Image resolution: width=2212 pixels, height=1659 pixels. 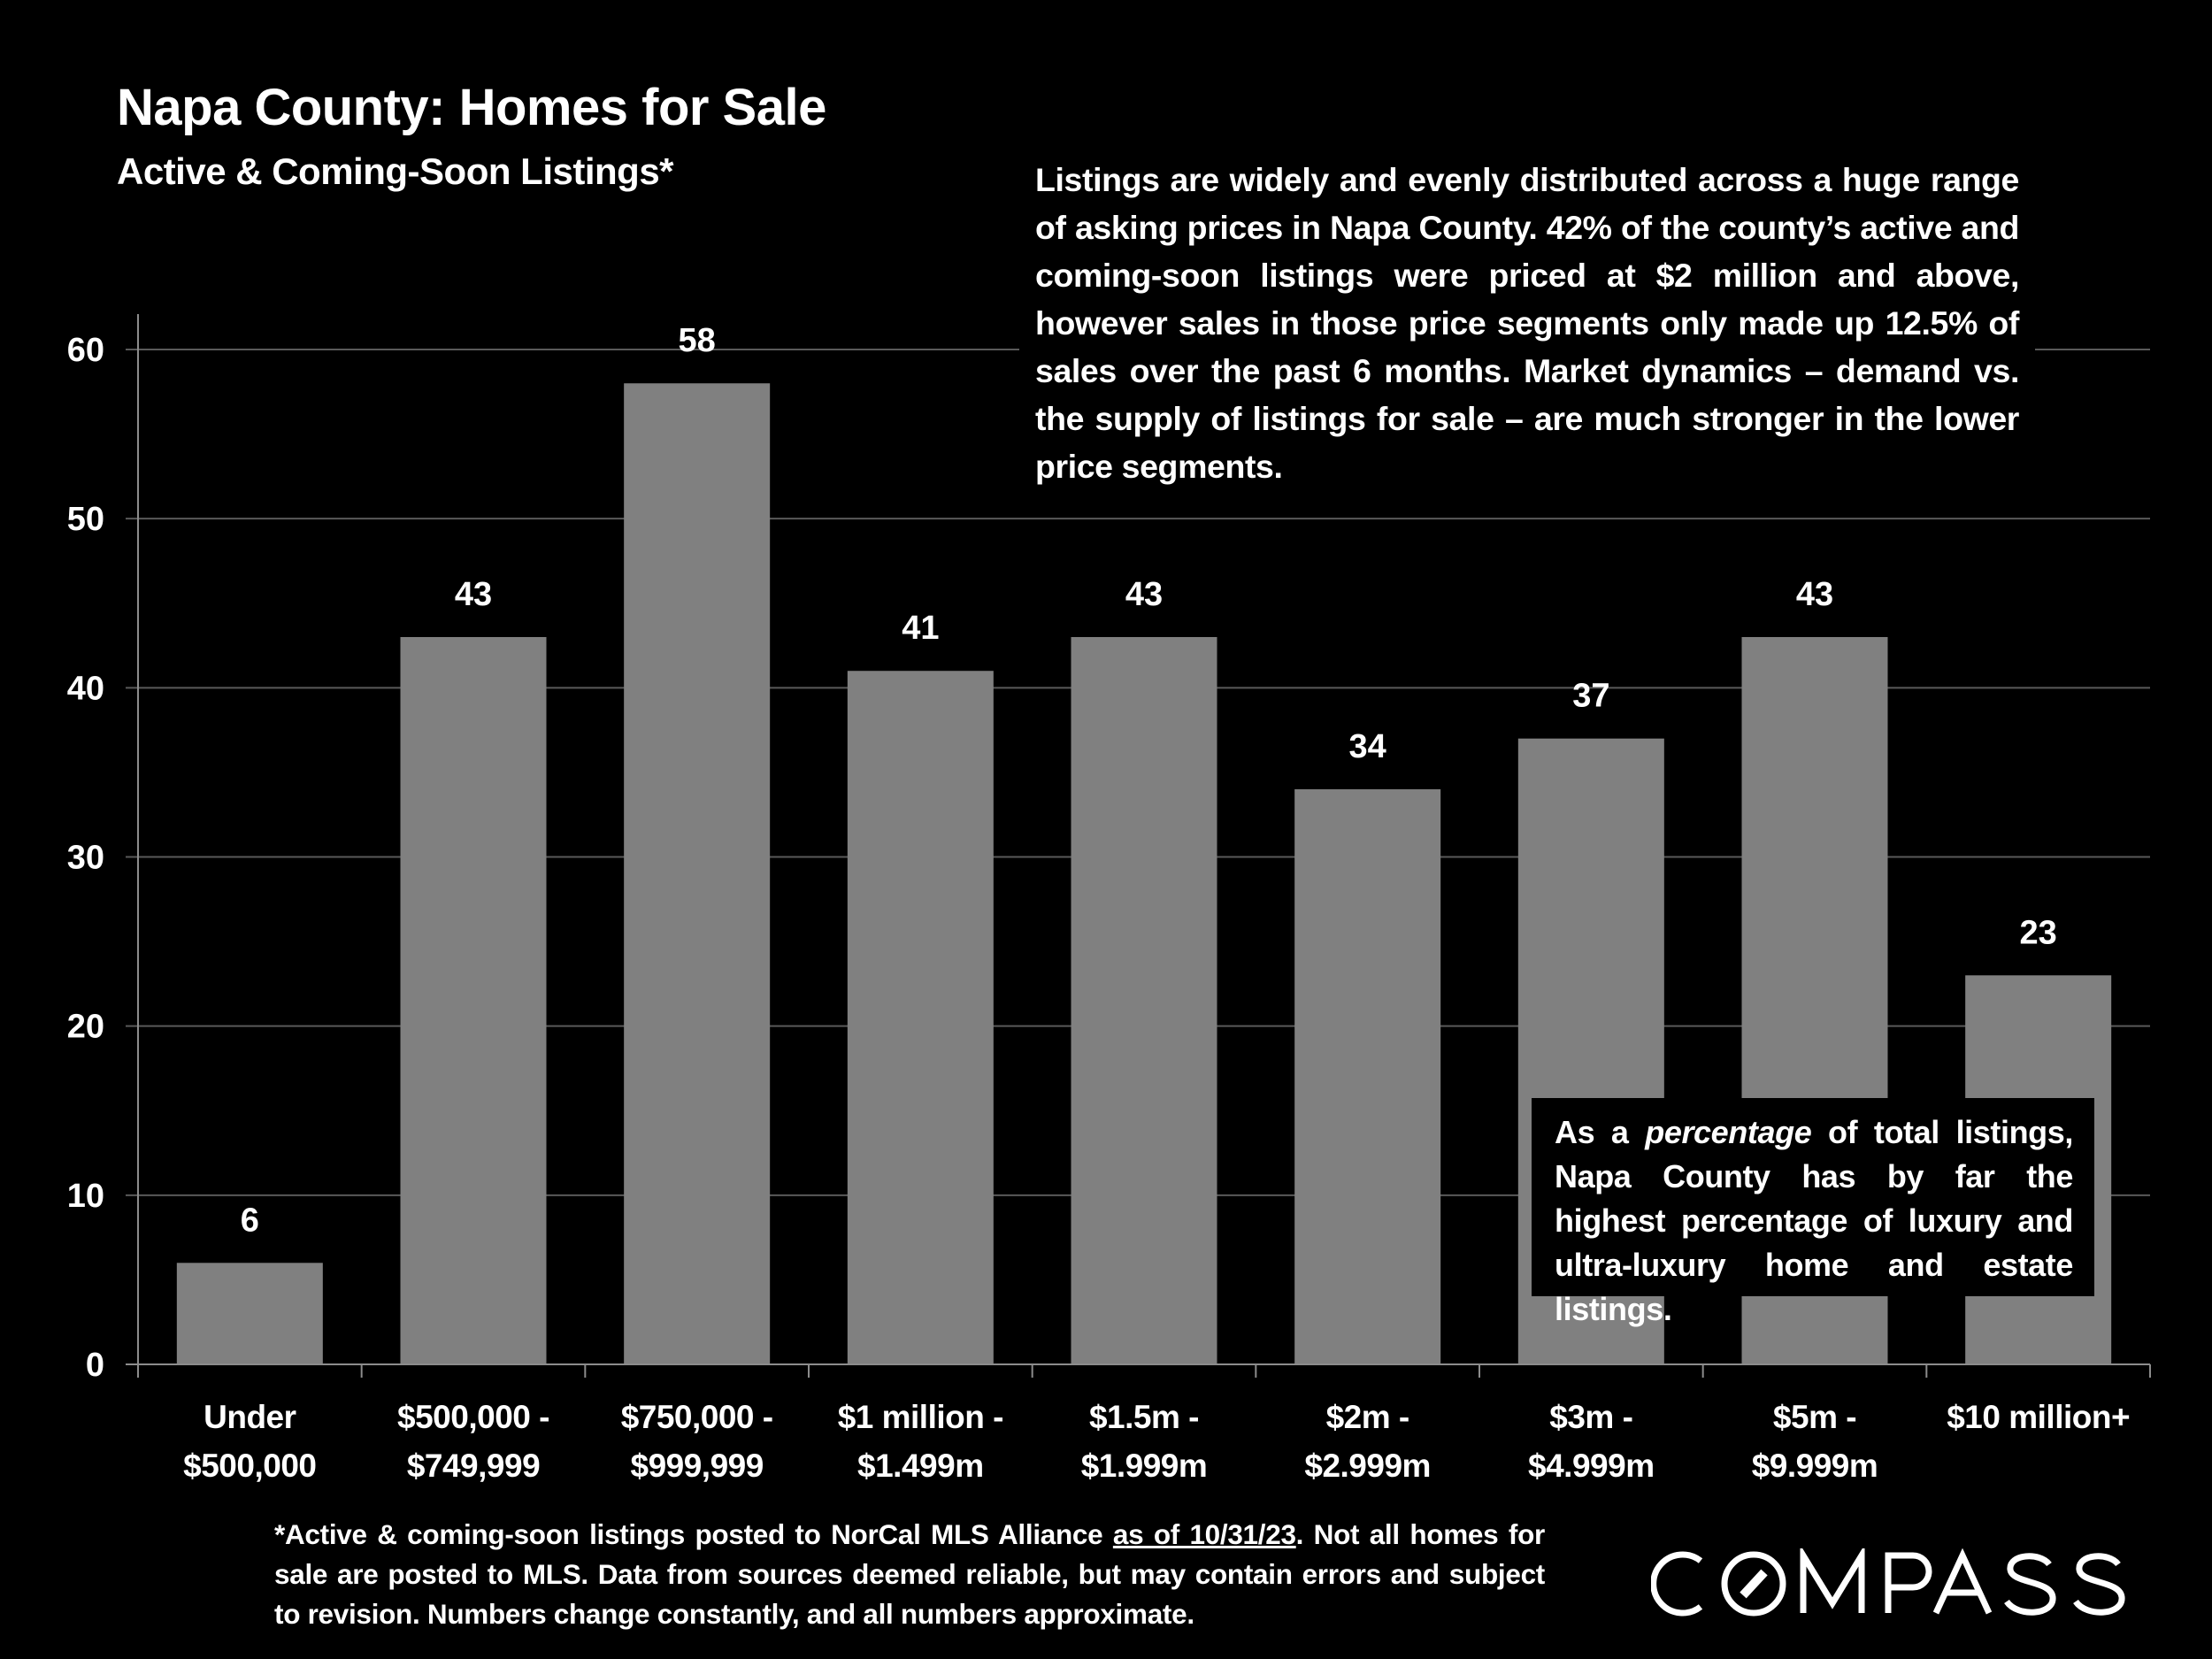 I want to click on y-tick-label: 50, so click(x=85, y=520).